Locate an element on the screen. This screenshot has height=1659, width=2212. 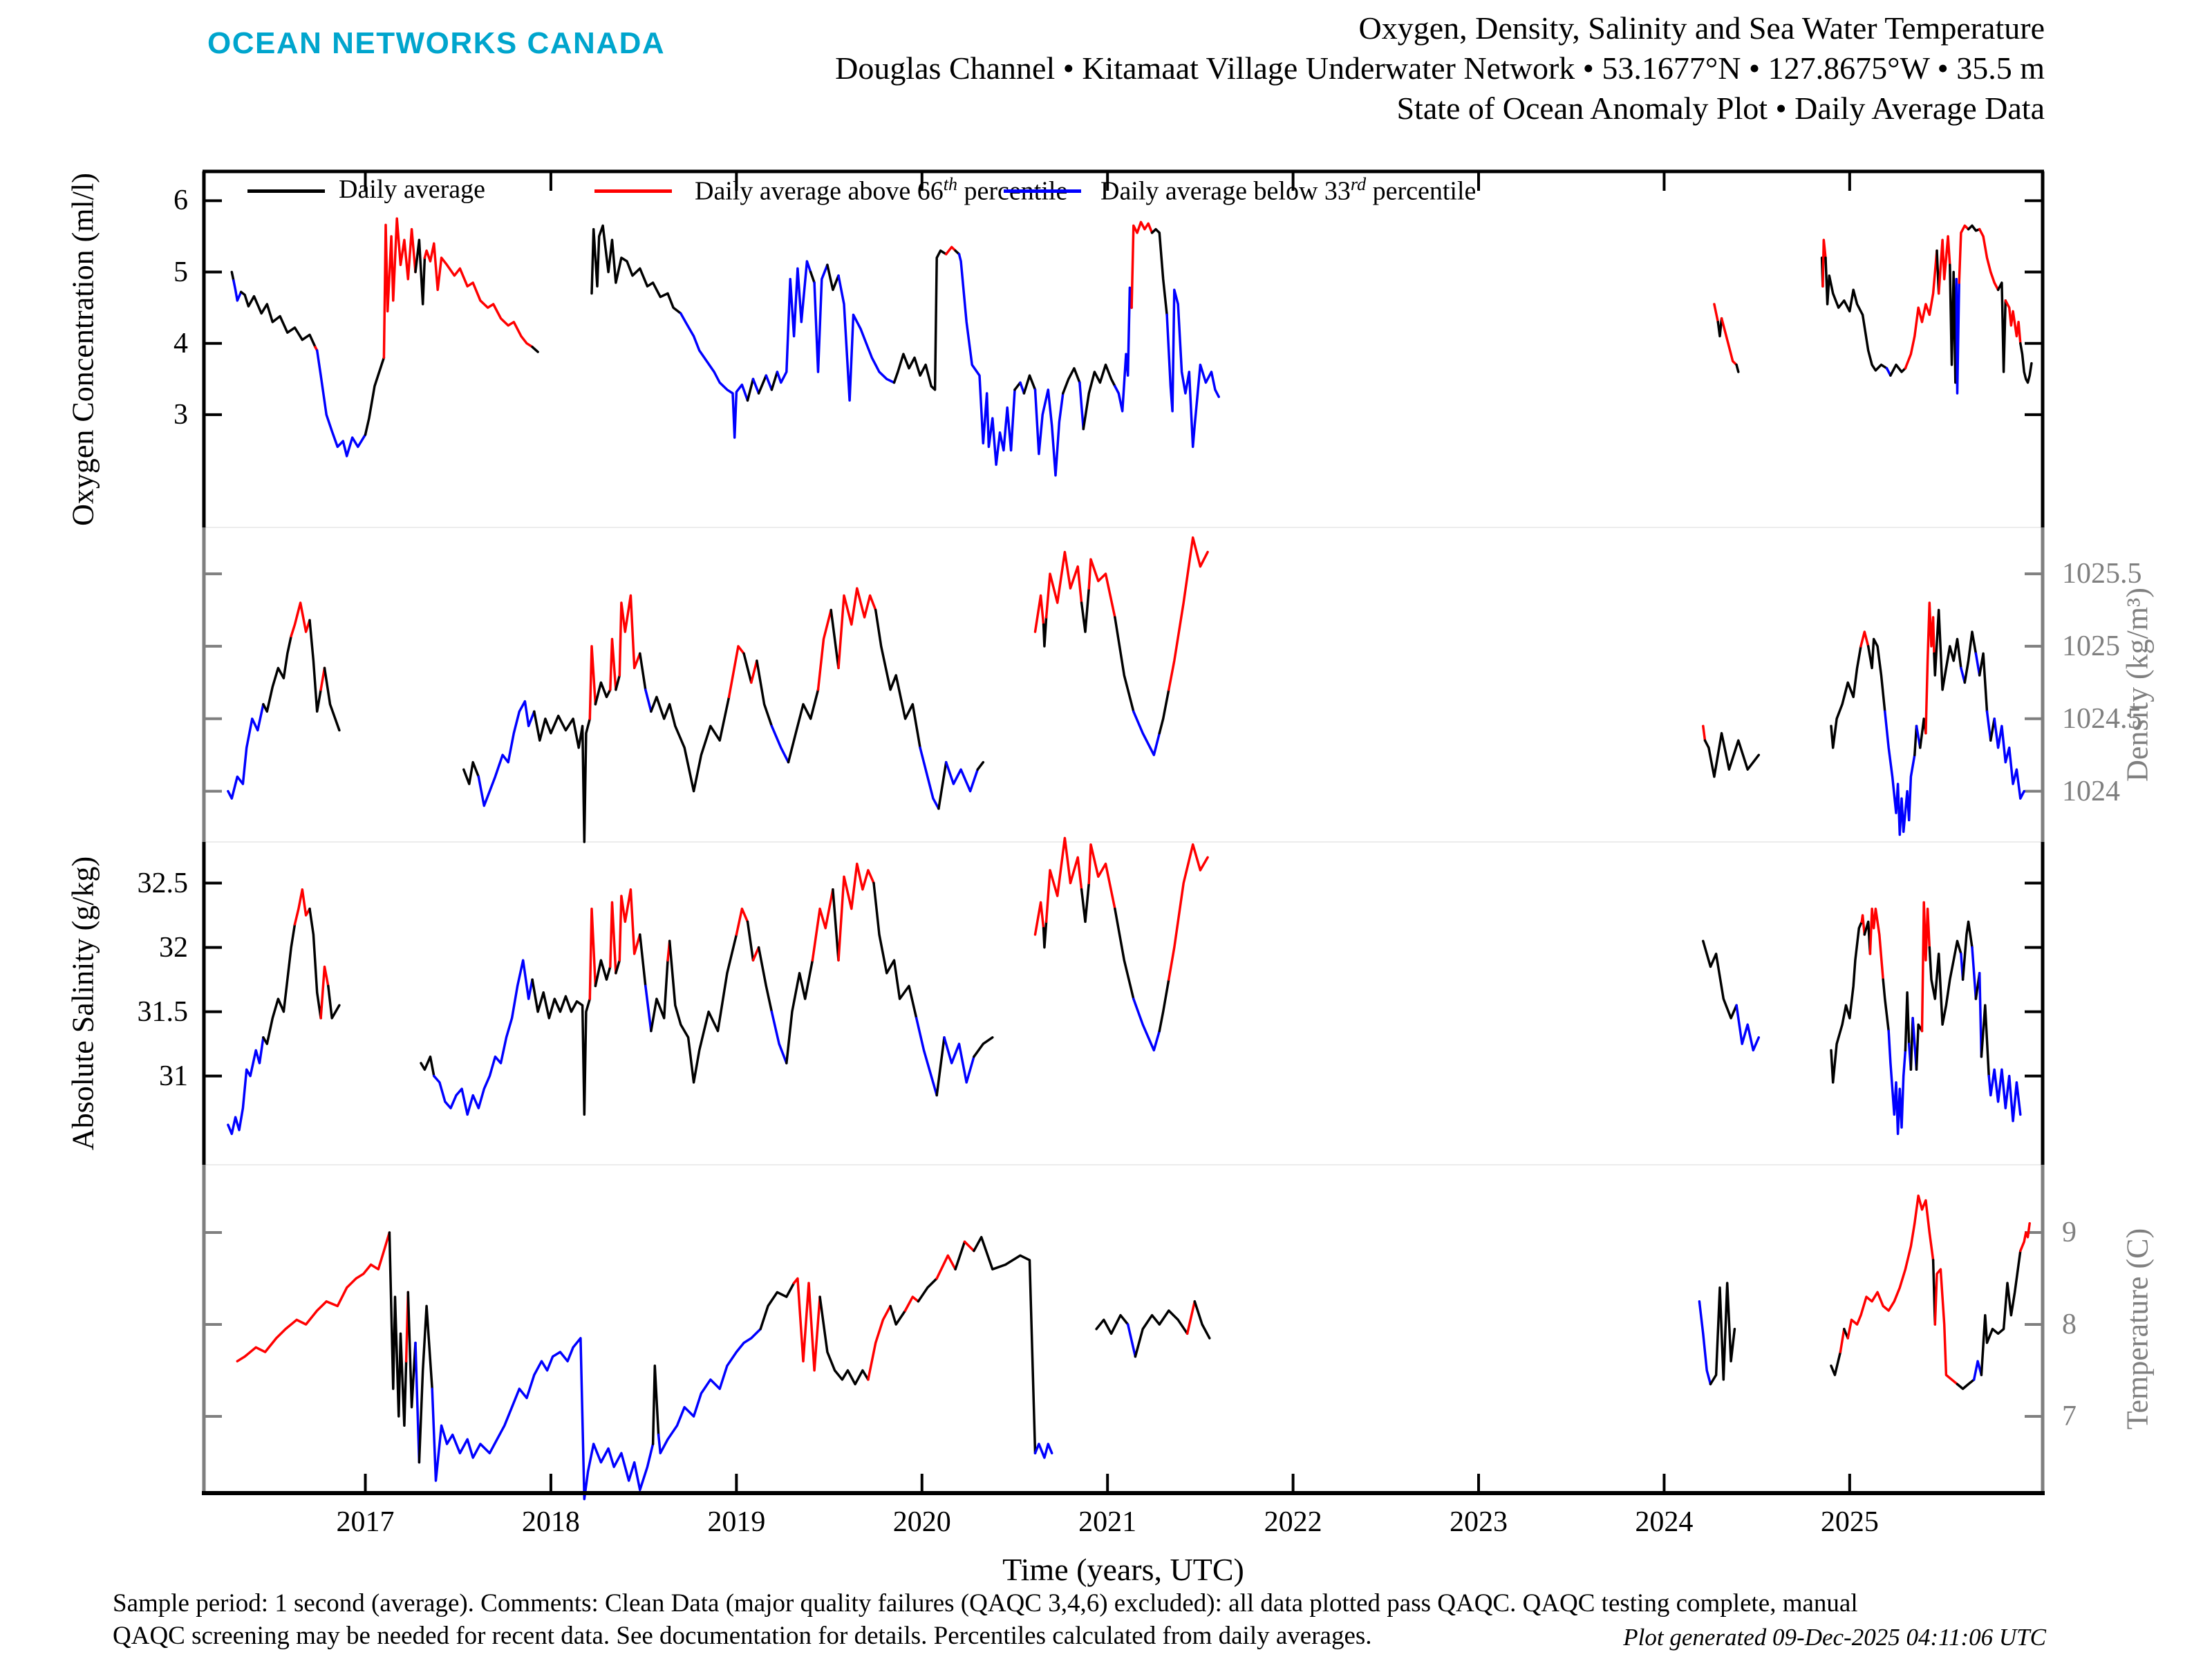
temperature-tick-label: 7 is located at coordinates (2069, 1416).